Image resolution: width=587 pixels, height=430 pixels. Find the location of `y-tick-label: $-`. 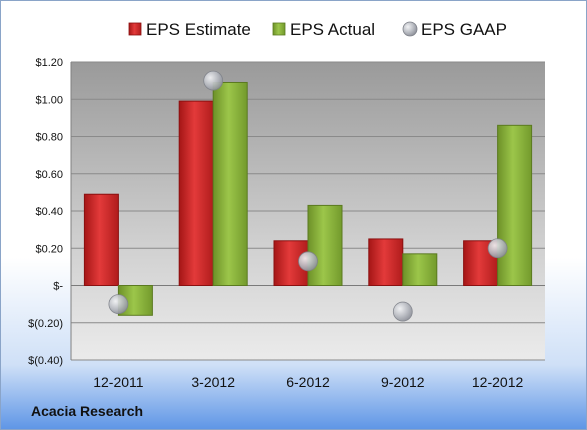

y-tick-label: $- is located at coordinates (58, 287).